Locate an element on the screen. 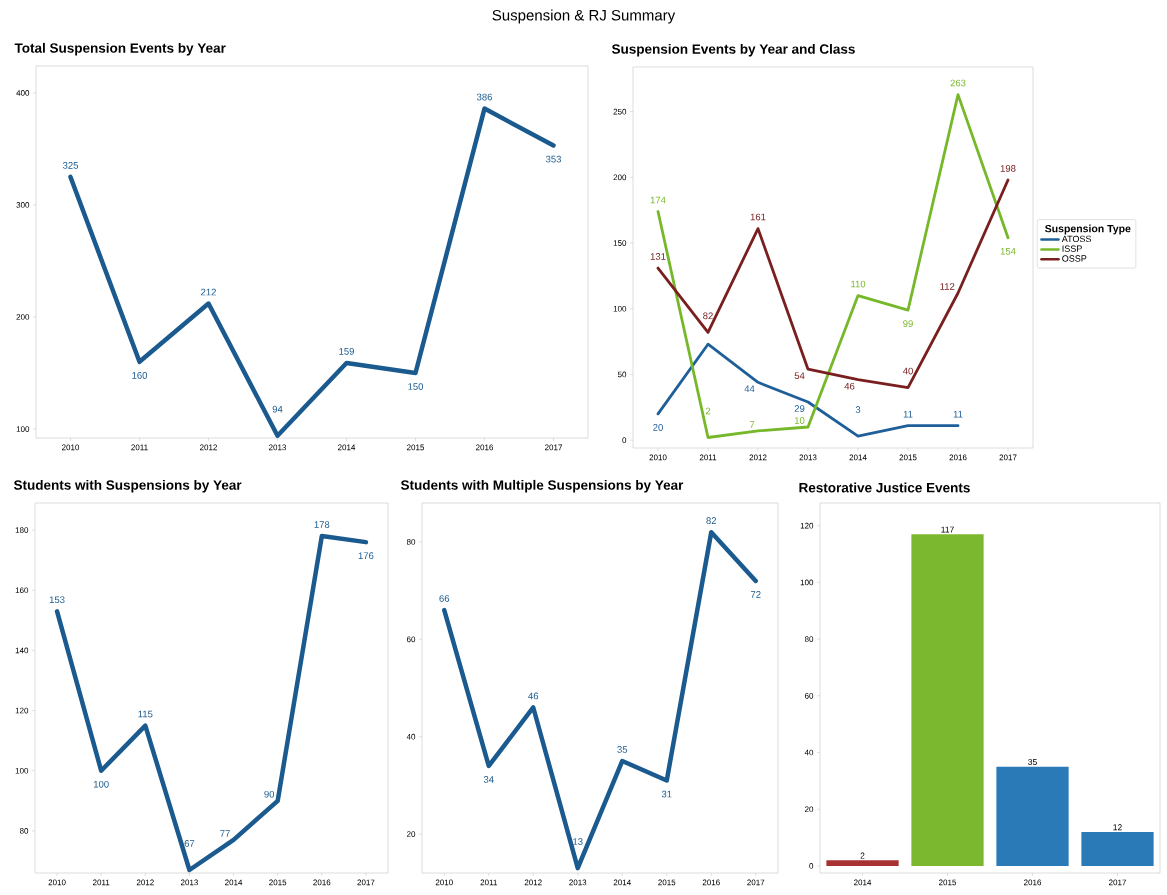 This screenshot has height=895, width=1167. data-label: 54 is located at coordinates (799, 376).